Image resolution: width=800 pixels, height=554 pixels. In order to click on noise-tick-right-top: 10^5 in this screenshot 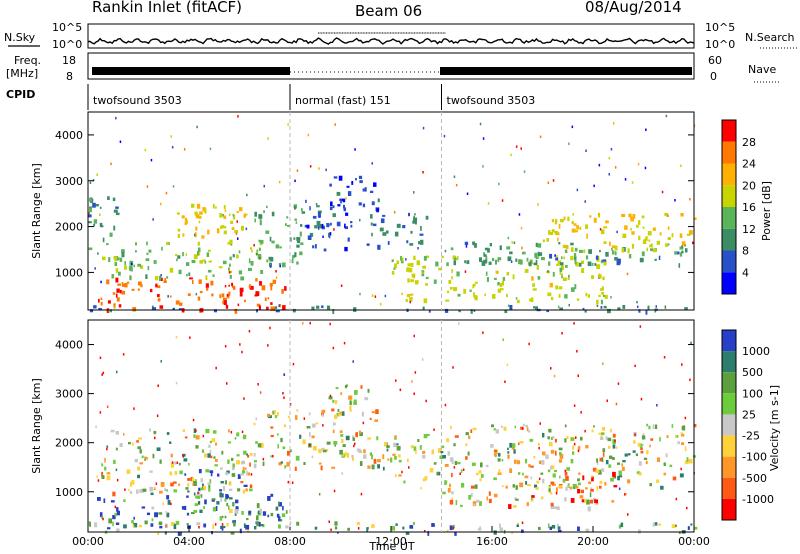, I will do `click(720, 27)`.